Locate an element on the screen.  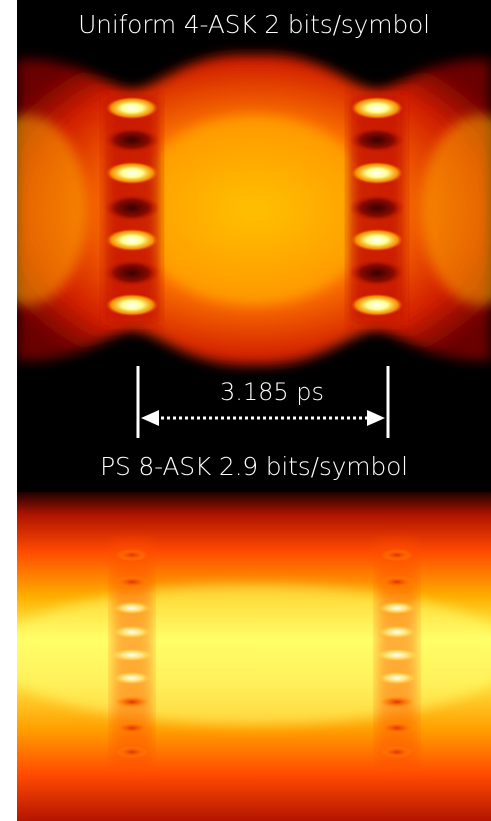
top-eye-column-left is located at coordinates (132, 210).